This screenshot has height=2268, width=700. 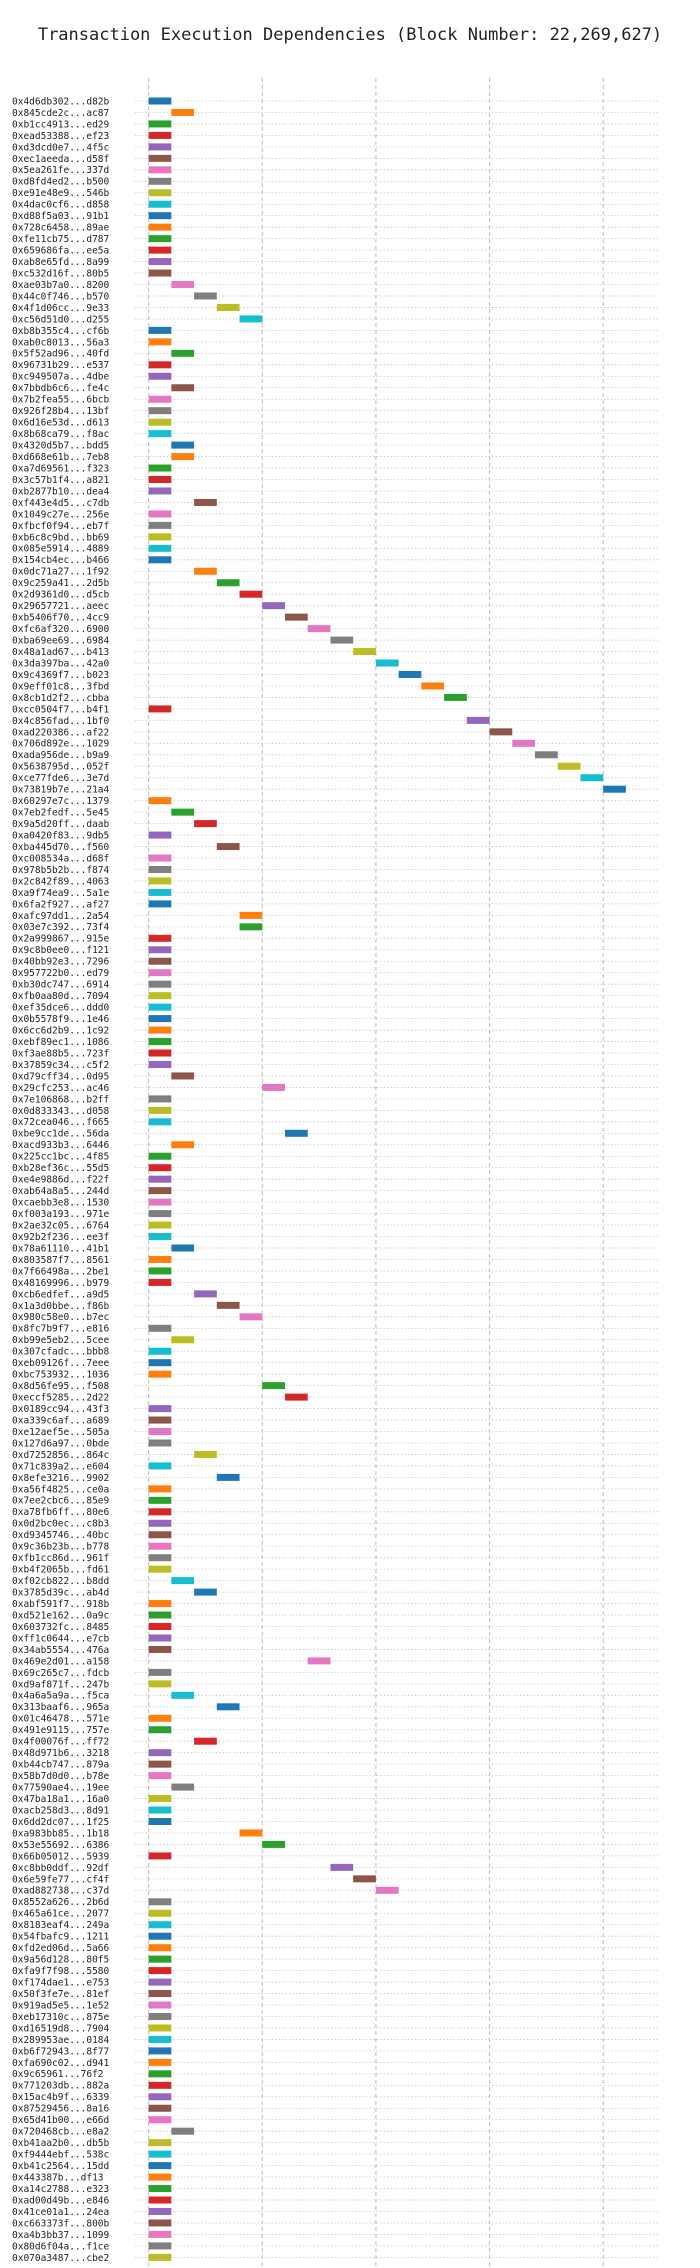 What do you see at coordinates (61, 1386) in the screenshot?
I see `transaction-label: 0x8d56fe95...f508` at bounding box center [61, 1386].